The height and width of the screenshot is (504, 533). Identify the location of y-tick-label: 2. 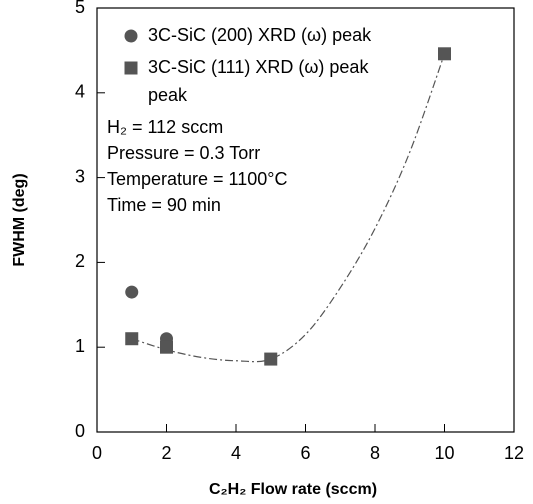
(80, 261).